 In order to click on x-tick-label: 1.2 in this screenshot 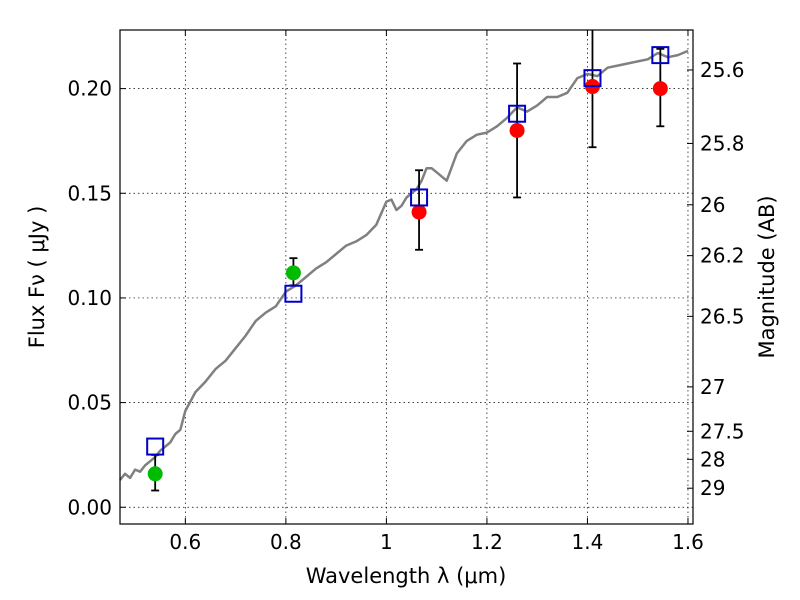, I will do `click(487, 542)`.